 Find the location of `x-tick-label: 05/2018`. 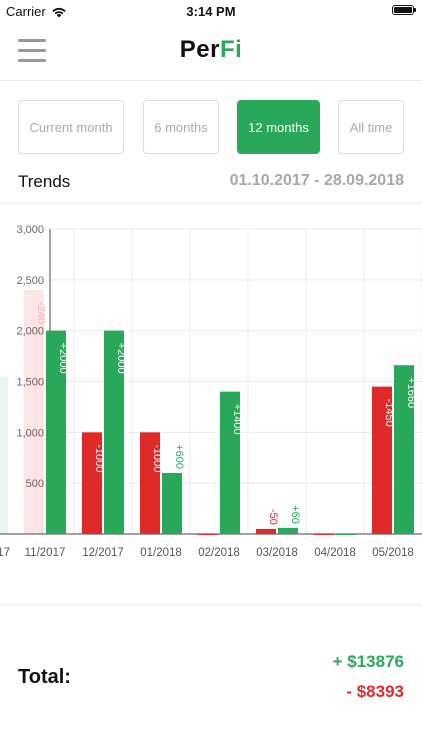

x-tick-label: 05/2018 is located at coordinates (393, 553).